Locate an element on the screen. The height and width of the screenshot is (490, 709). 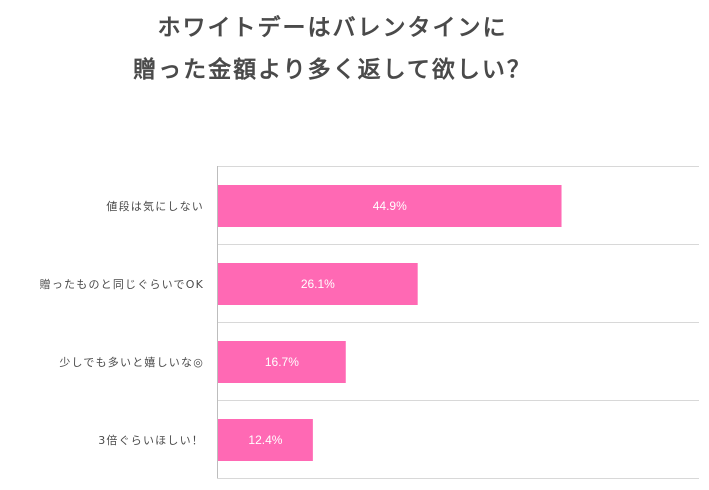
chart-title-line-1: ホワイトデーはバレンタインに is located at coordinates (332, 28).